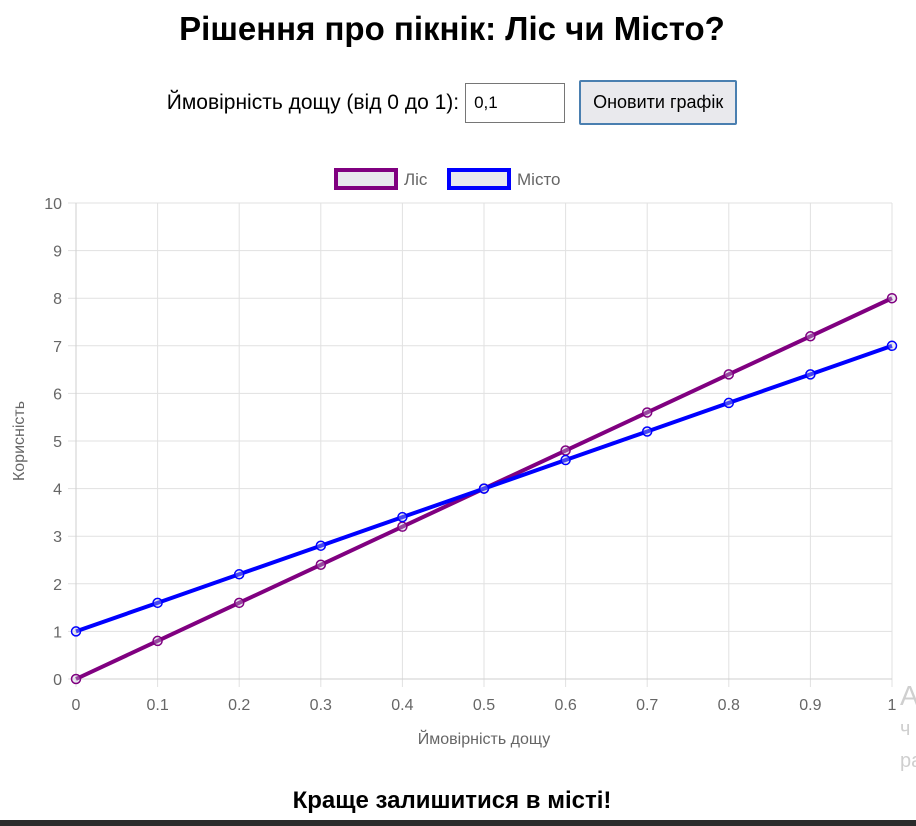 This screenshot has height=826, width=916. Describe the element at coordinates (484, 705) in the screenshot. I see `x-tick-label: 0.5` at that location.